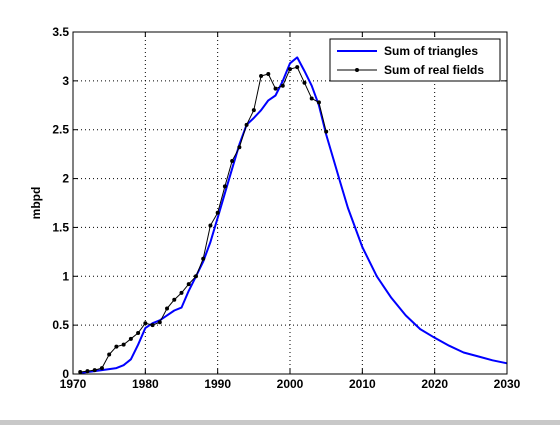 The image size is (560, 425). What do you see at coordinates (60, 325) in the screenshot?
I see `y-tick-label: 0.5` at bounding box center [60, 325].